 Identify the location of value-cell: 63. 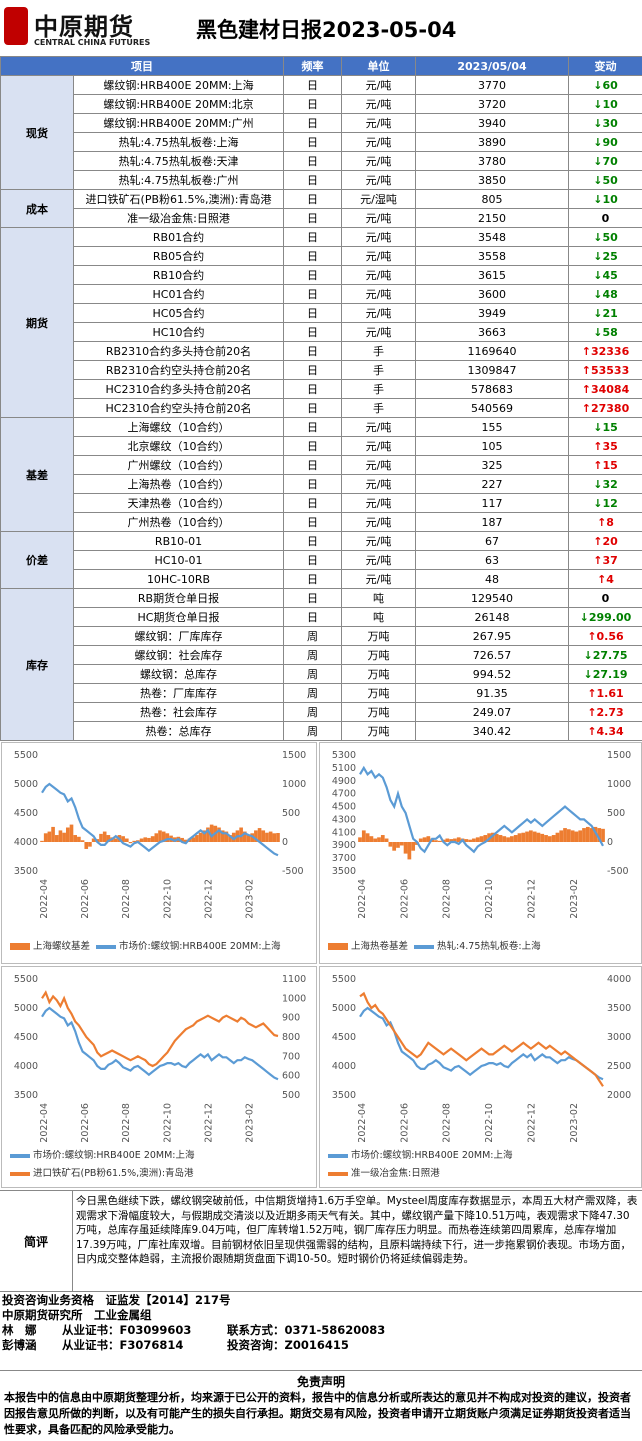
(492, 560).